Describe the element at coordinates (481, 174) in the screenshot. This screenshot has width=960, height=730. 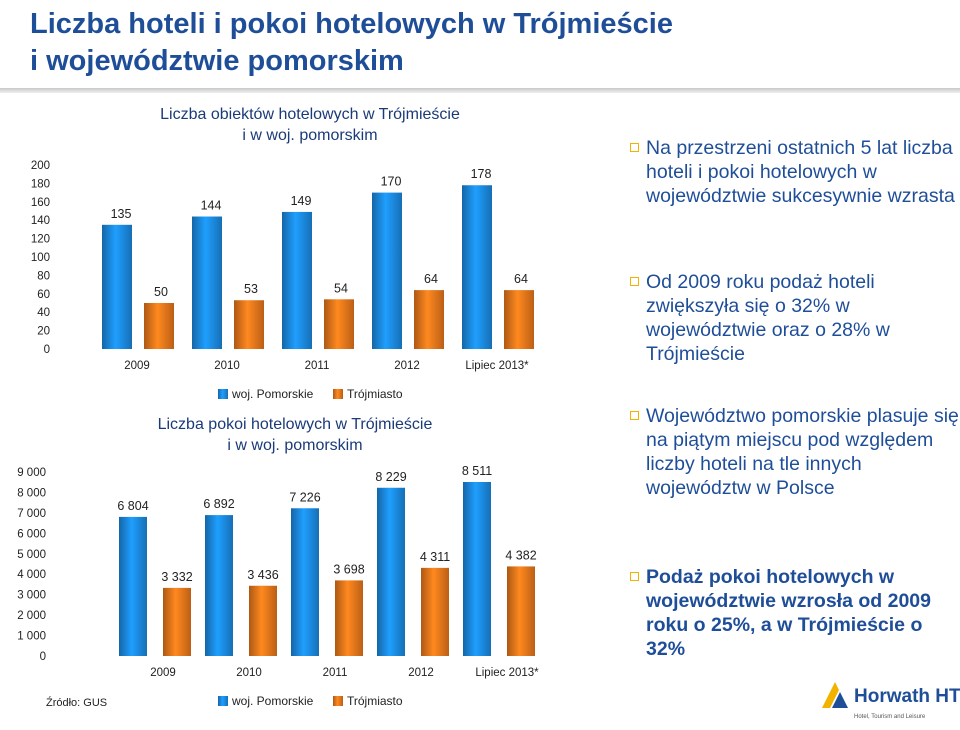
I see `bar-value-label: 178` at that location.